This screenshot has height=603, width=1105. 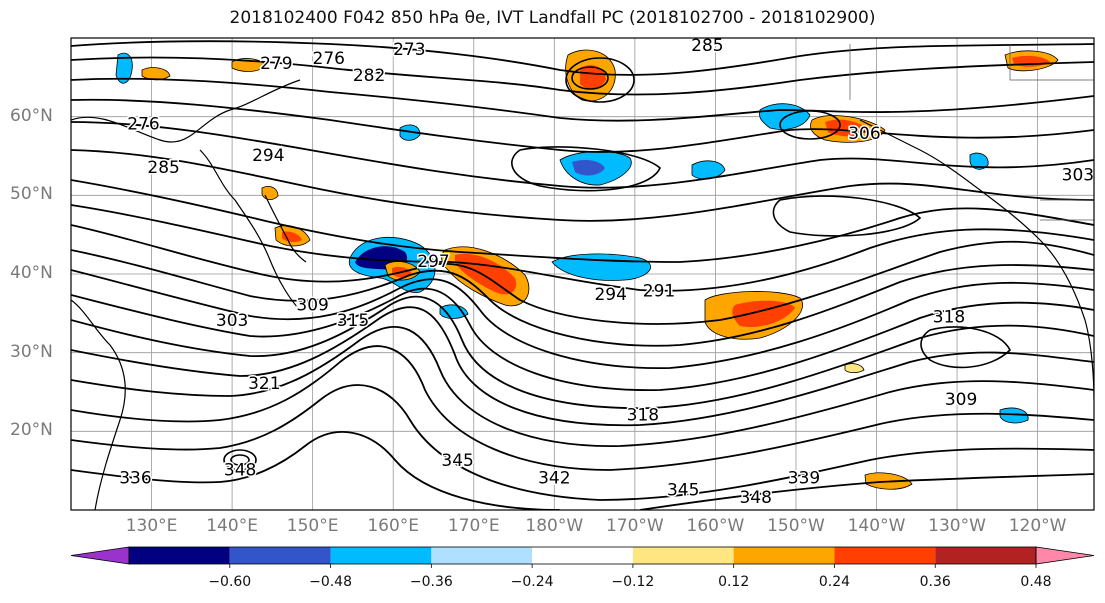 What do you see at coordinates (554, 526) in the screenshot?
I see `longitude-label: 180°W` at bounding box center [554, 526].